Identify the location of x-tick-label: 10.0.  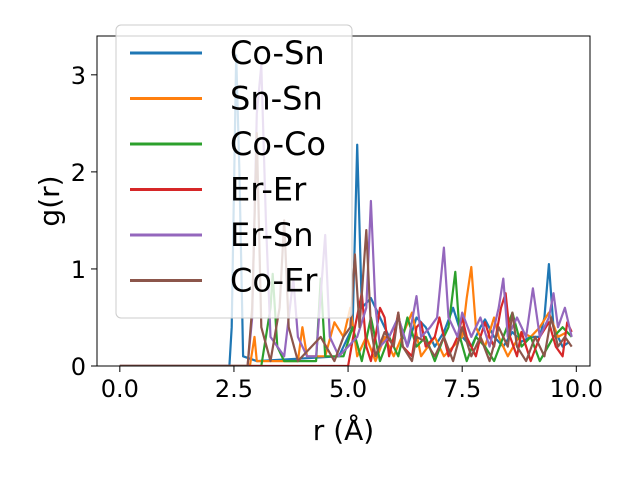
(576, 389).